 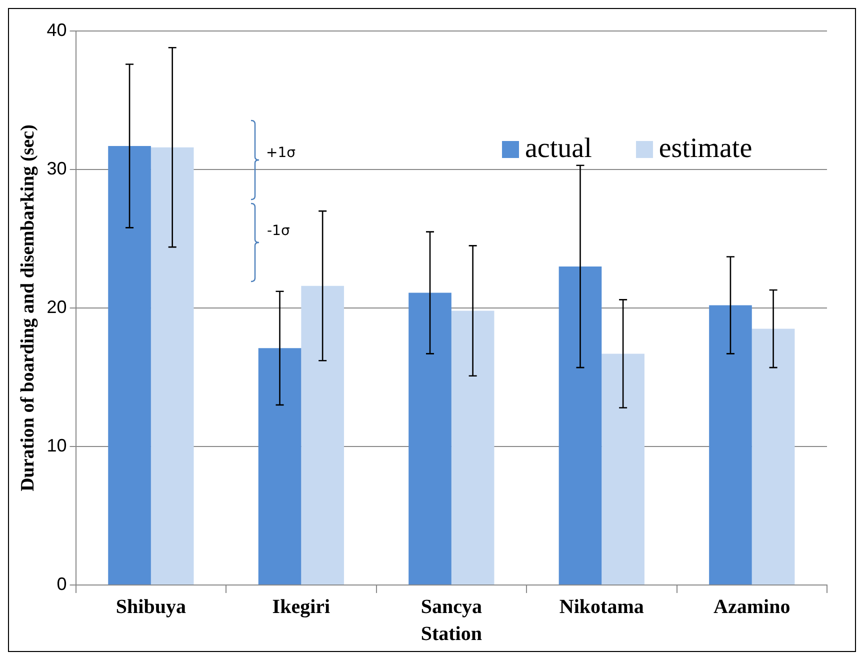 I want to click on y-tick-label: 20, so click(x=56, y=306).